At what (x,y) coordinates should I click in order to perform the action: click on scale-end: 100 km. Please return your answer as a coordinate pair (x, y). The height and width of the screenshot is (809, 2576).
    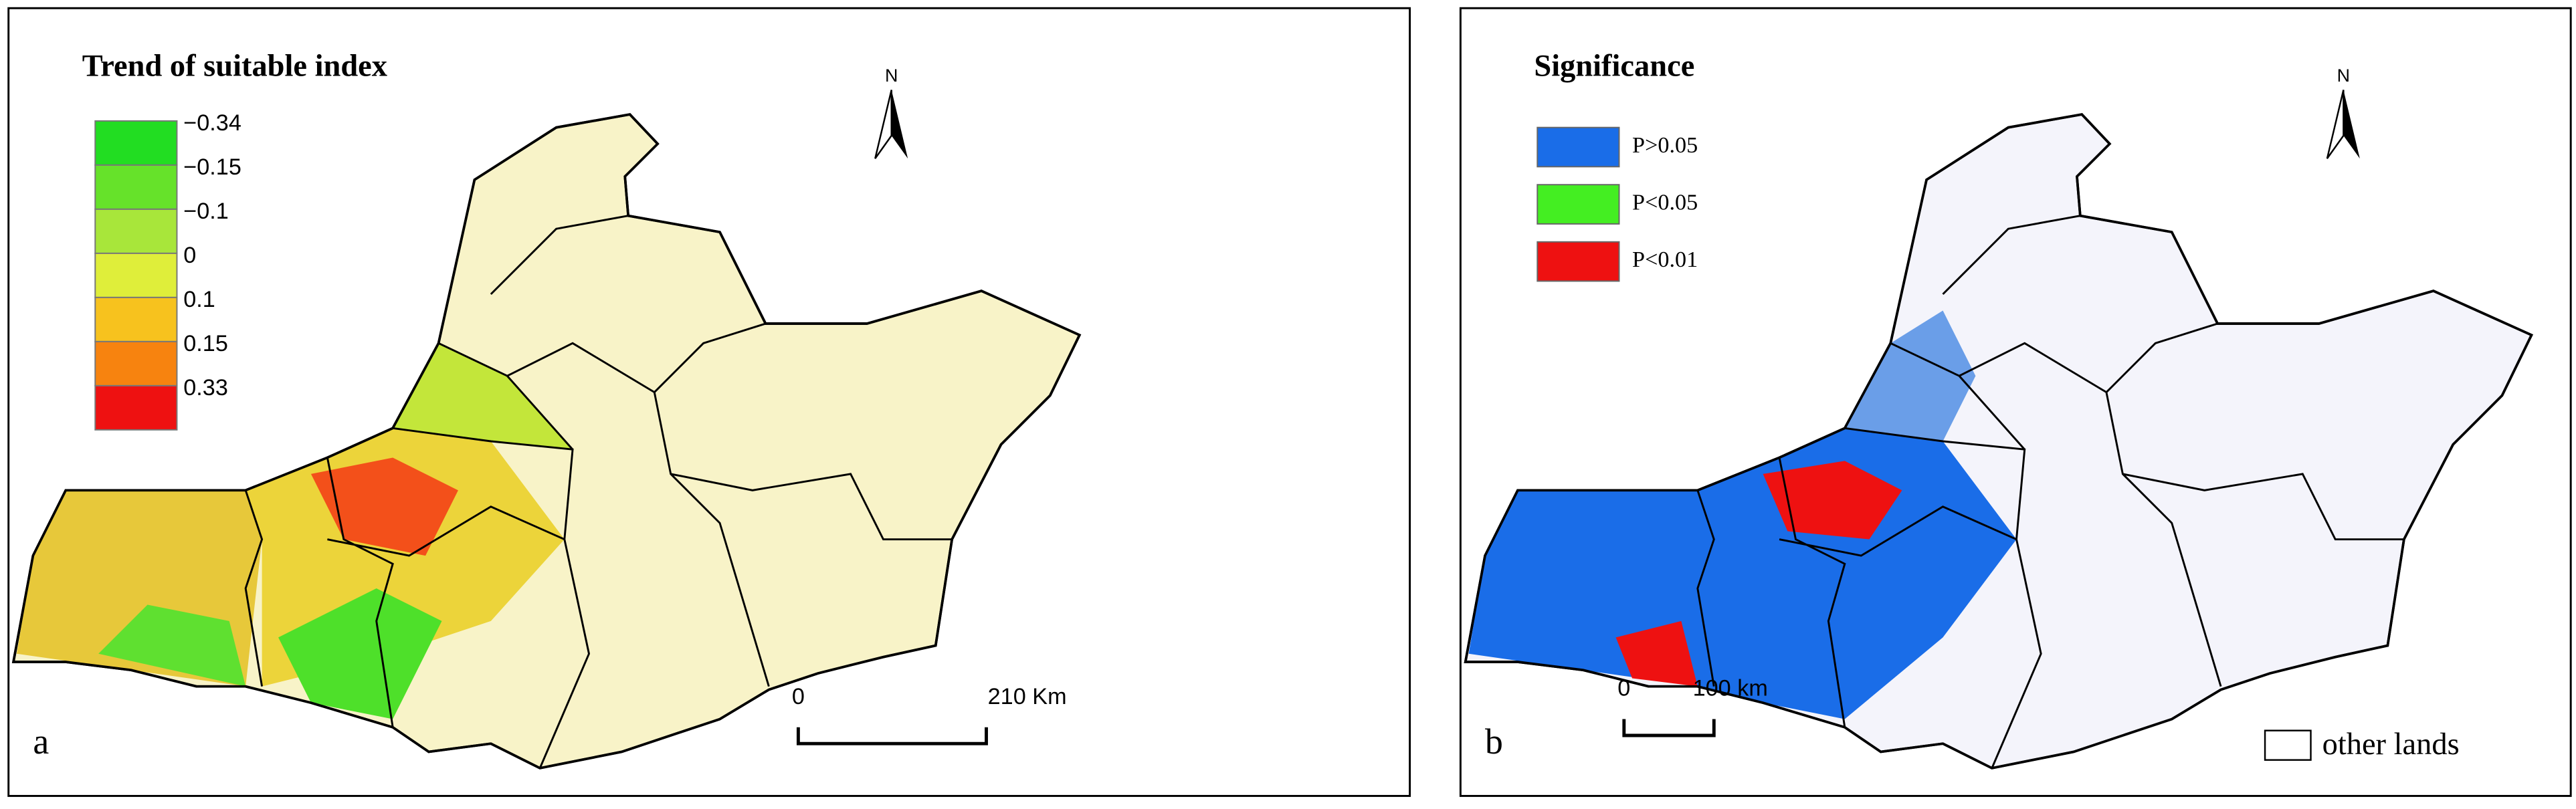
    Looking at the image, I should click on (1730, 688).